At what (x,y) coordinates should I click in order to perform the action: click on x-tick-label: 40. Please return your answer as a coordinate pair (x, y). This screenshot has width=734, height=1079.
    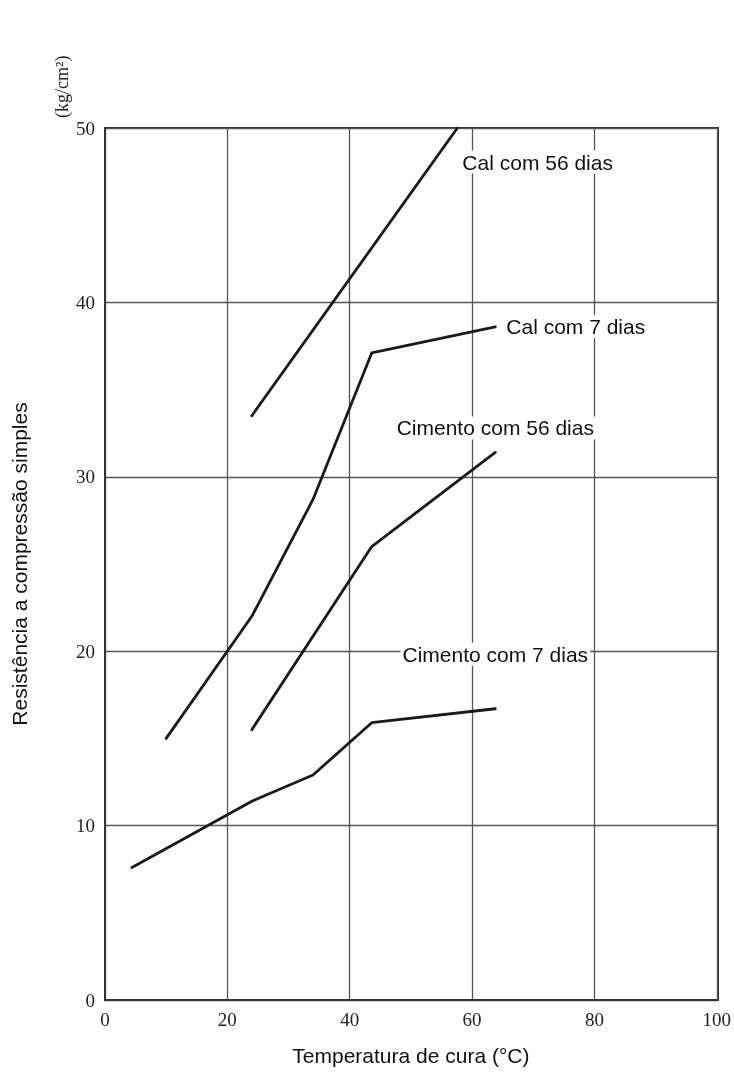
    Looking at the image, I should click on (350, 1019).